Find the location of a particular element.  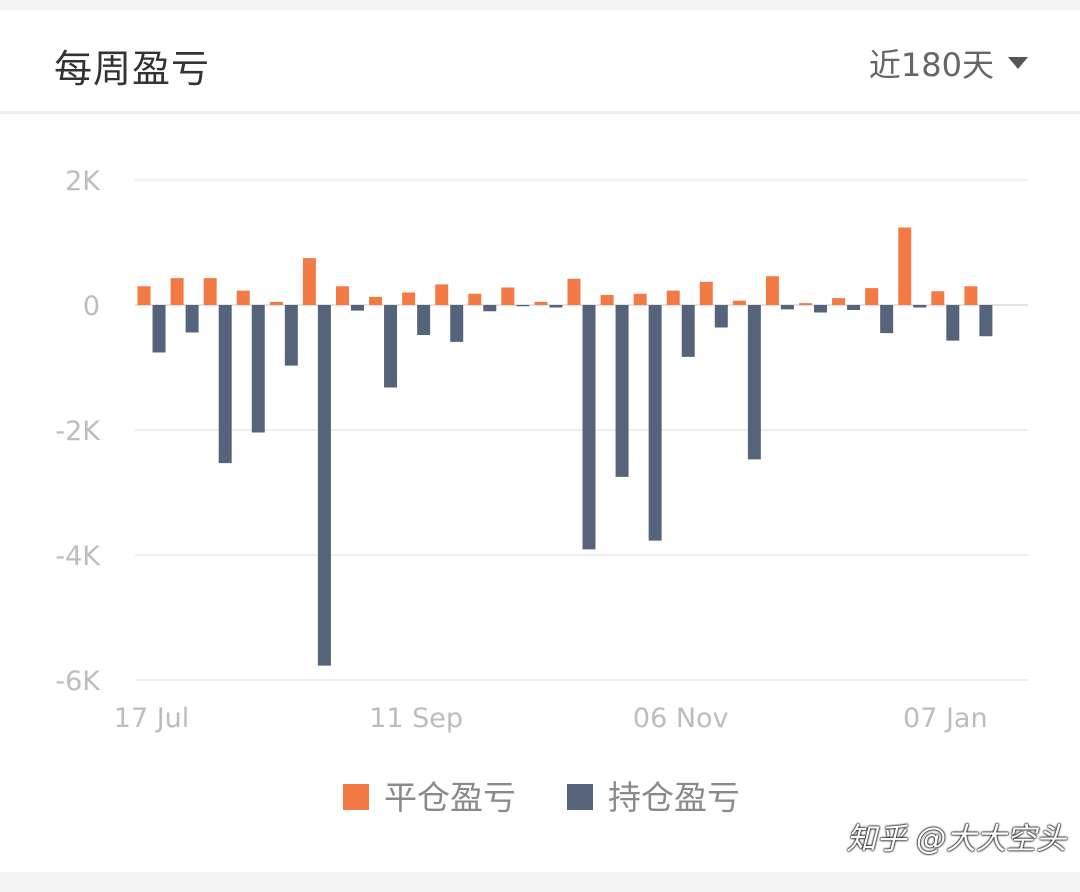

legend-label-open-pnl: 持仓盈亏 is located at coordinates (674, 797).